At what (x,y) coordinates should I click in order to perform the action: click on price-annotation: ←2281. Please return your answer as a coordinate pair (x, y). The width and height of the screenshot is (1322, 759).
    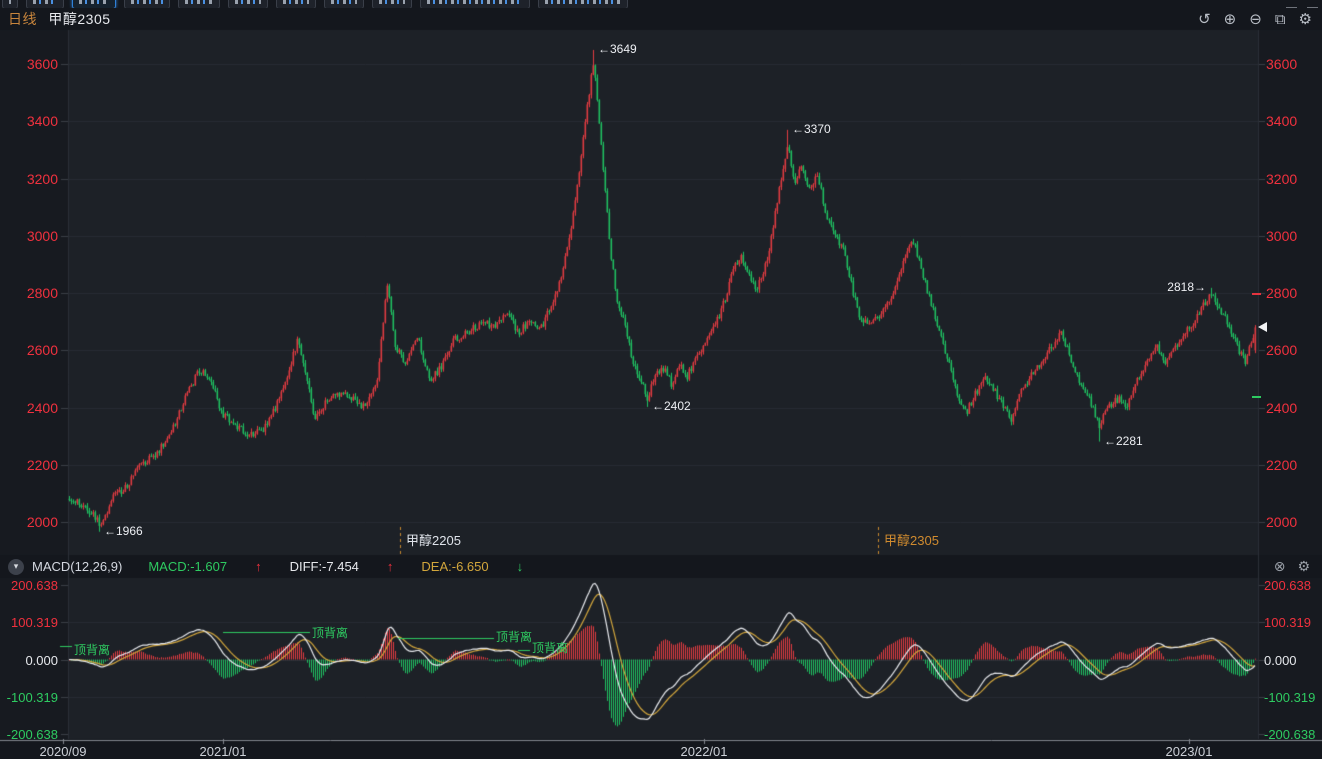
    Looking at the image, I should click on (1123, 440).